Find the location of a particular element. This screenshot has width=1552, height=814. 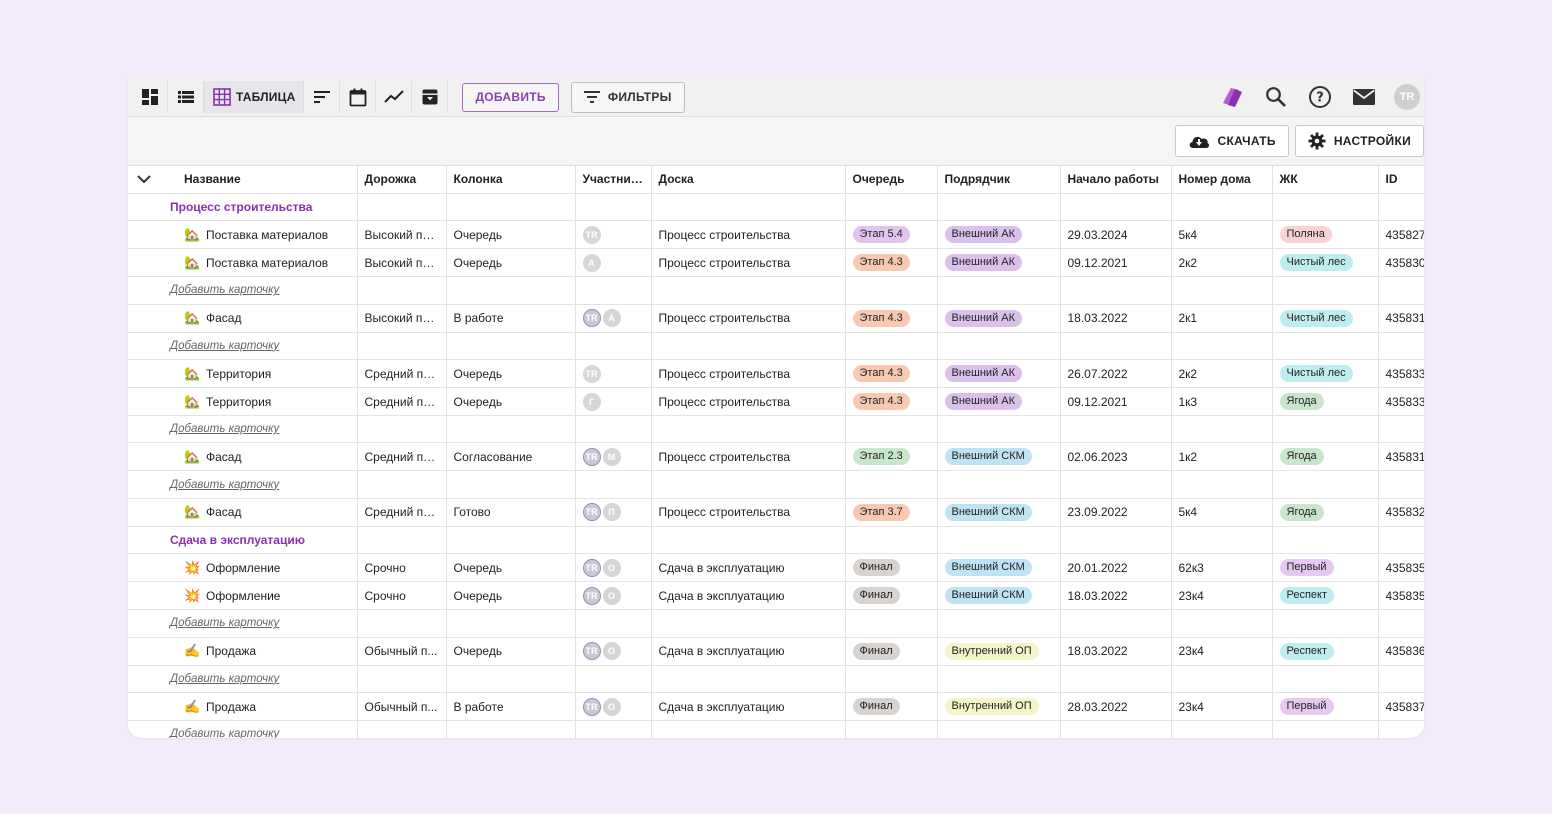

filters-button: ФИЛЬТРЫ is located at coordinates (627, 97).